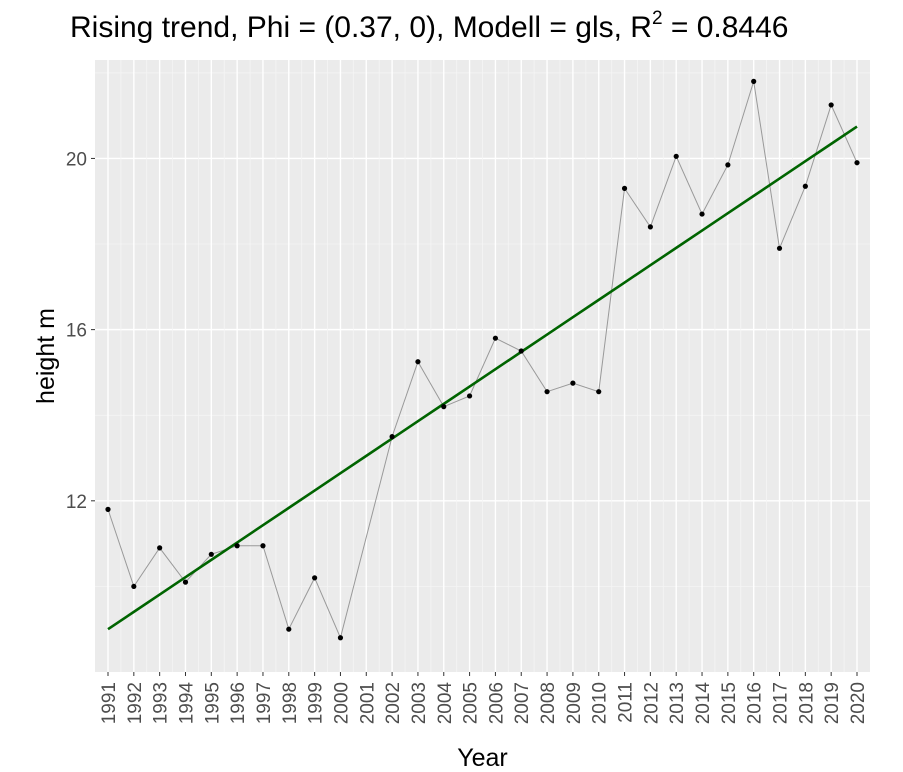 This screenshot has height=772, width=903. Describe the element at coordinates (367, 703) in the screenshot. I see `x-tick-label: 2001` at that location.